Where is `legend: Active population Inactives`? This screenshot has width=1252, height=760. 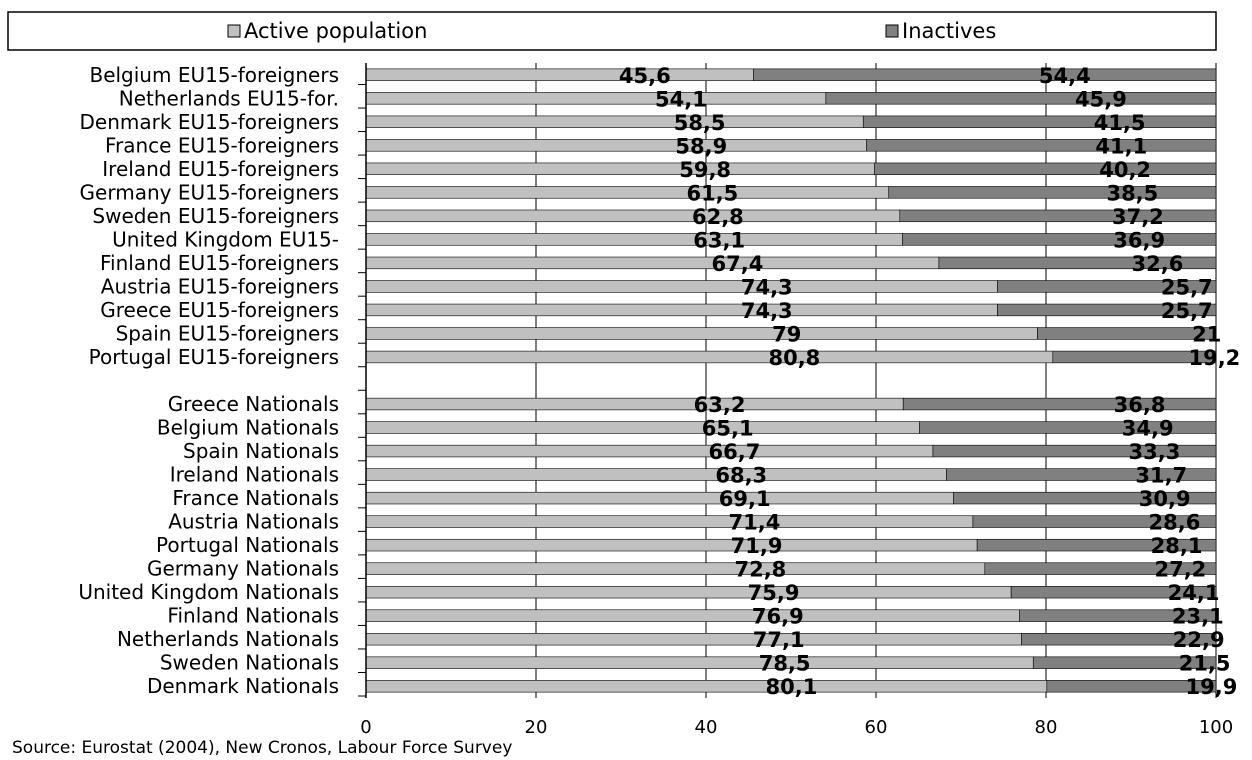
legend: Active population Inactives is located at coordinates (612, 31).